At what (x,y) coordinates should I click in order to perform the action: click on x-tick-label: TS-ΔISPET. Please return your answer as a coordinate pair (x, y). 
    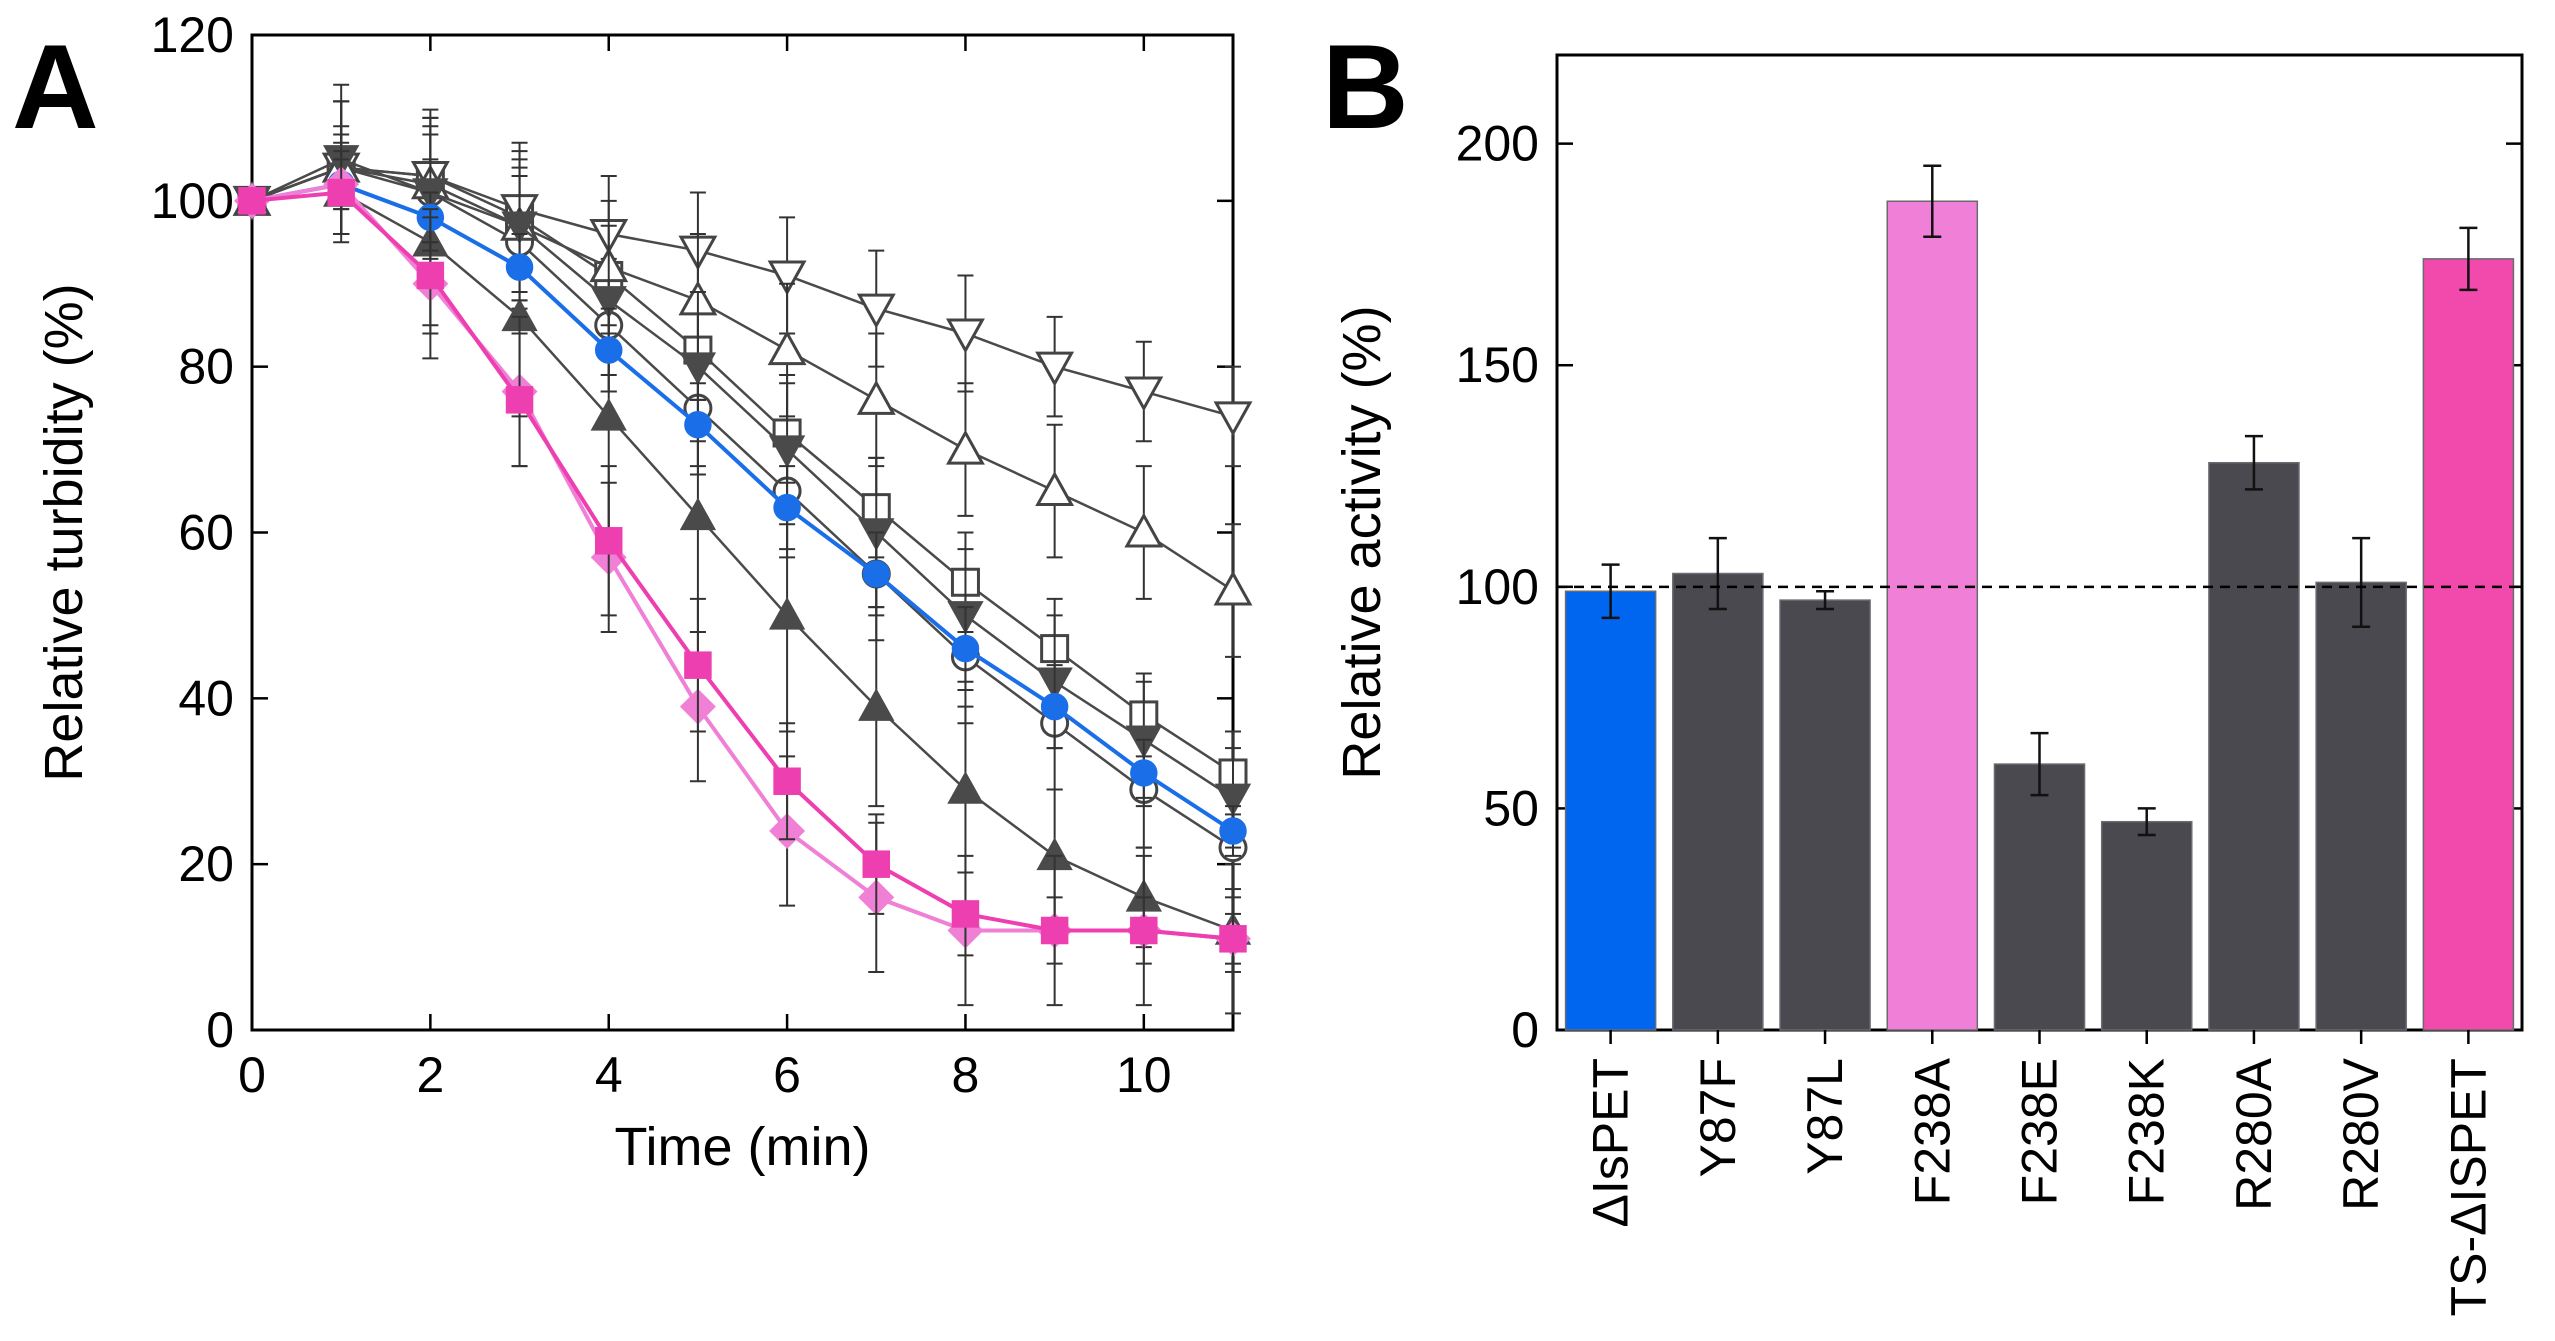
    Looking at the image, I should click on (2468, 1187).